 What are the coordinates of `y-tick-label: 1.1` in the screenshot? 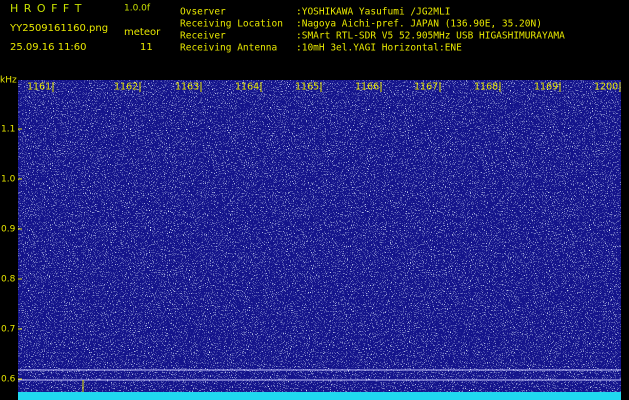 It's located at (8, 130).